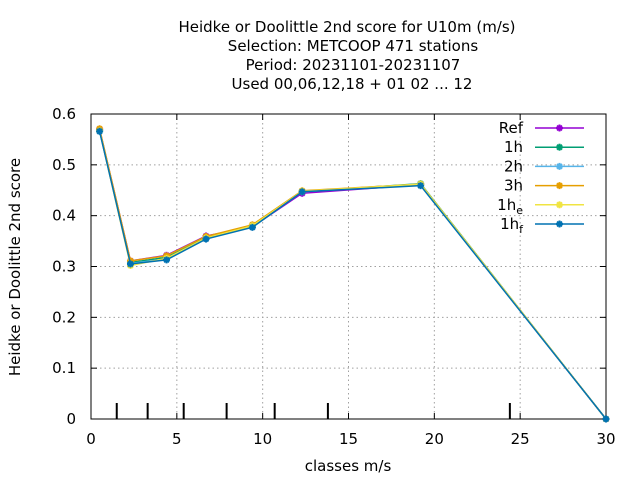 This screenshot has width=640, height=480. I want to click on x-tick-label: 0, so click(91, 439).